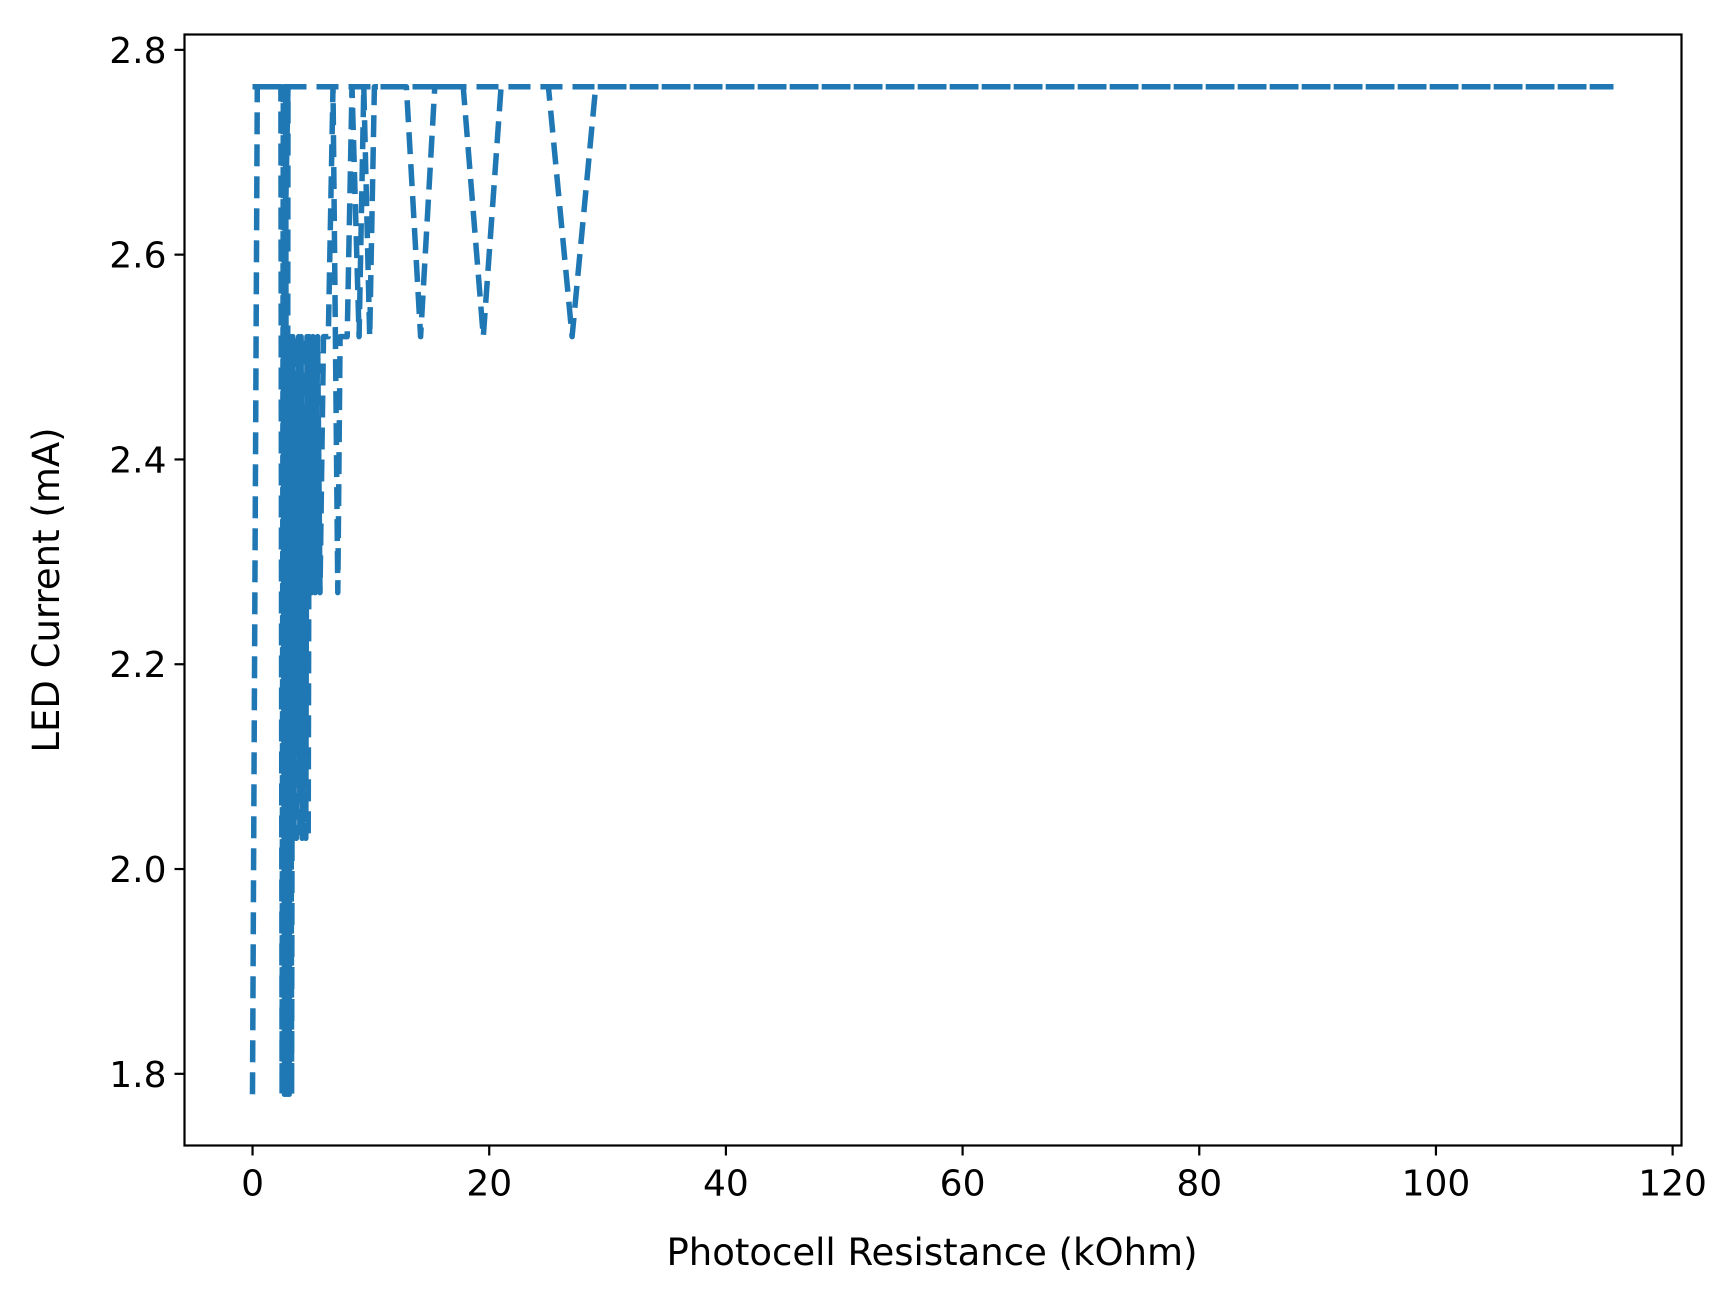 The image size is (1733, 1301). What do you see at coordinates (137, 460) in the screenshot?
I see `y-tick-label: 2.4` at bounding box center [137, 460].